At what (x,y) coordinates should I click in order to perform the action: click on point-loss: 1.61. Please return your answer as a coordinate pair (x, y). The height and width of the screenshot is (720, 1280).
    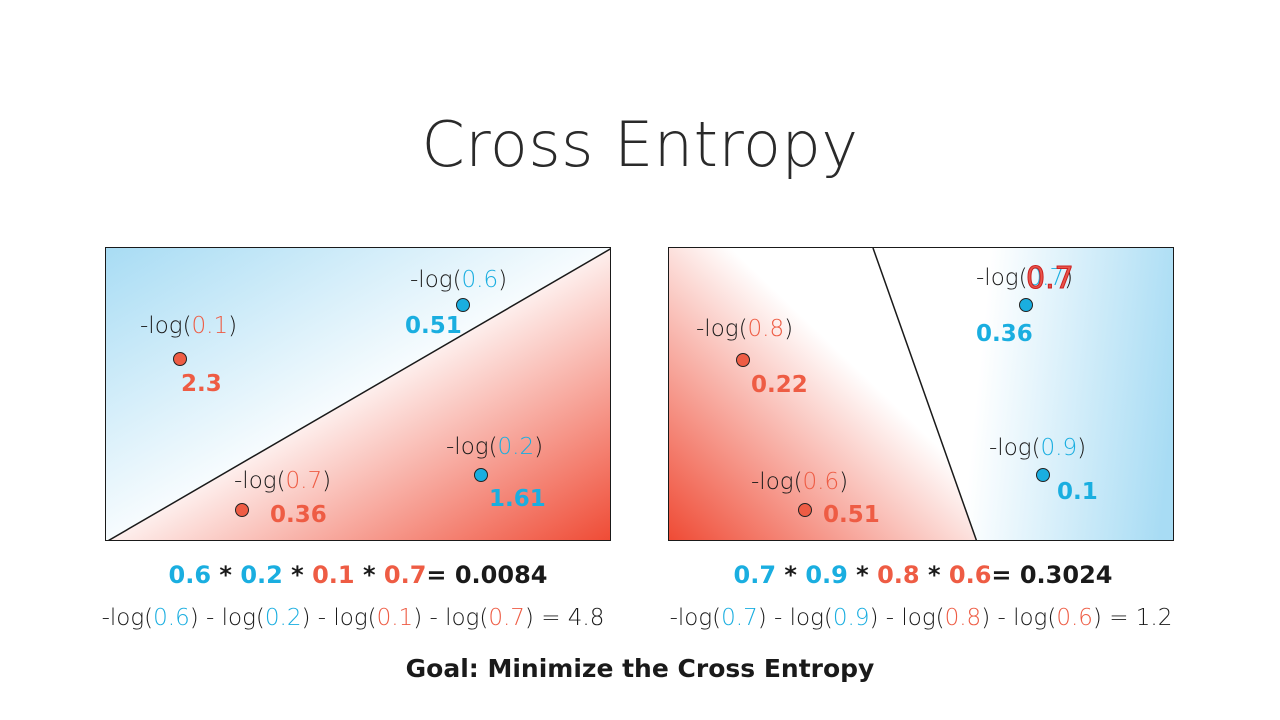
    Looking at the image, I should click on (517, 499).